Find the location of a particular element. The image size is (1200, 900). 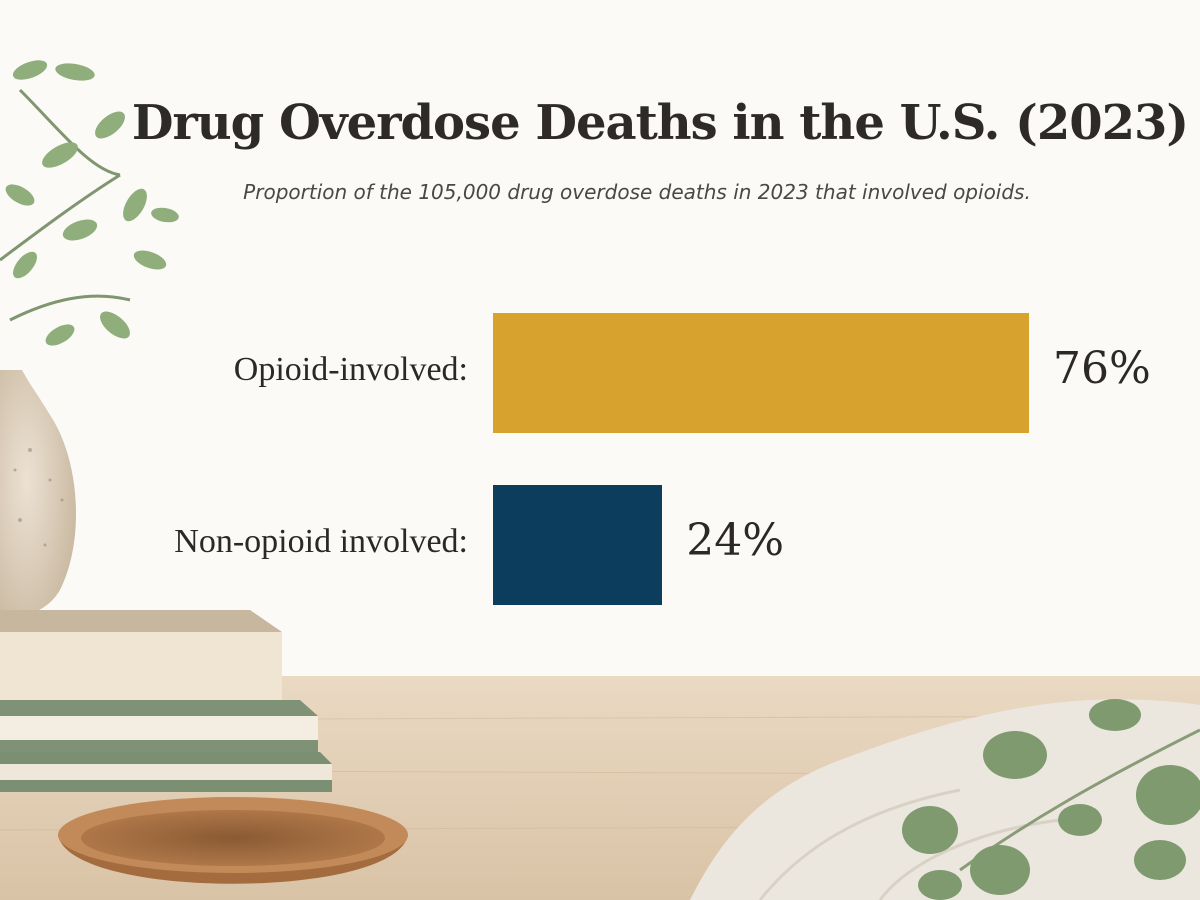

book-stack-icon is located at coordinates (166, 701).